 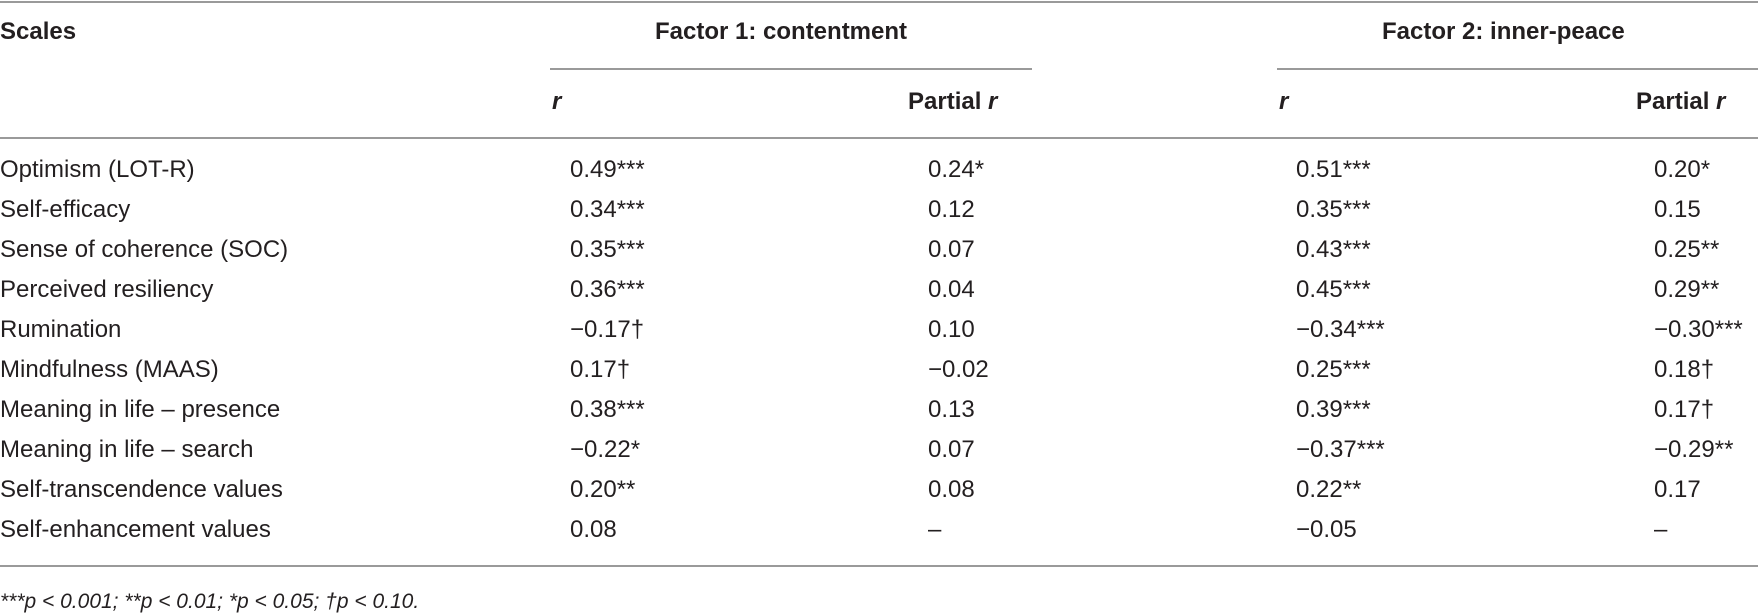 I want to click on cell-f1-partial: –, so click(x=935, y=529).